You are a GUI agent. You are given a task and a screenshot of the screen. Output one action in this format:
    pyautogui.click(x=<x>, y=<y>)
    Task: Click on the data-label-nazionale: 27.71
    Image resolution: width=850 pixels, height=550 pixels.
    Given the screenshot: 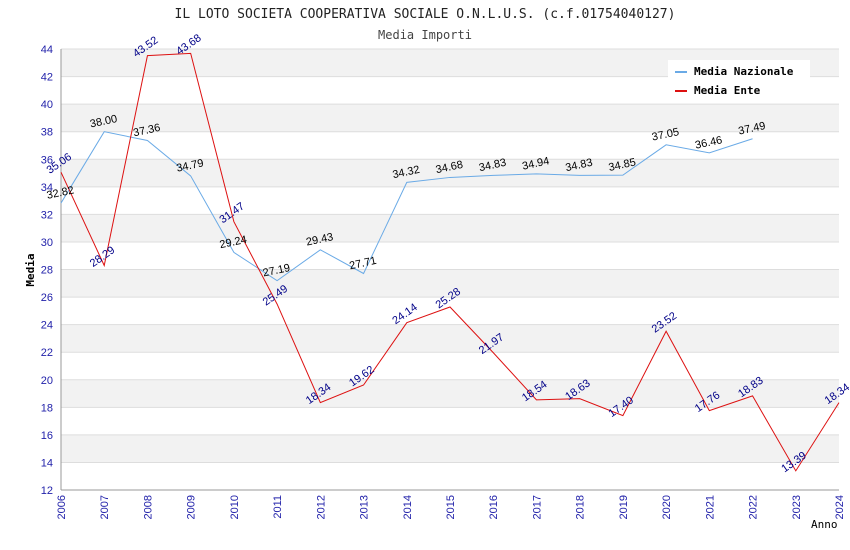 What is the action you would take?
    pyautogui.click(x=362, y=263)
    